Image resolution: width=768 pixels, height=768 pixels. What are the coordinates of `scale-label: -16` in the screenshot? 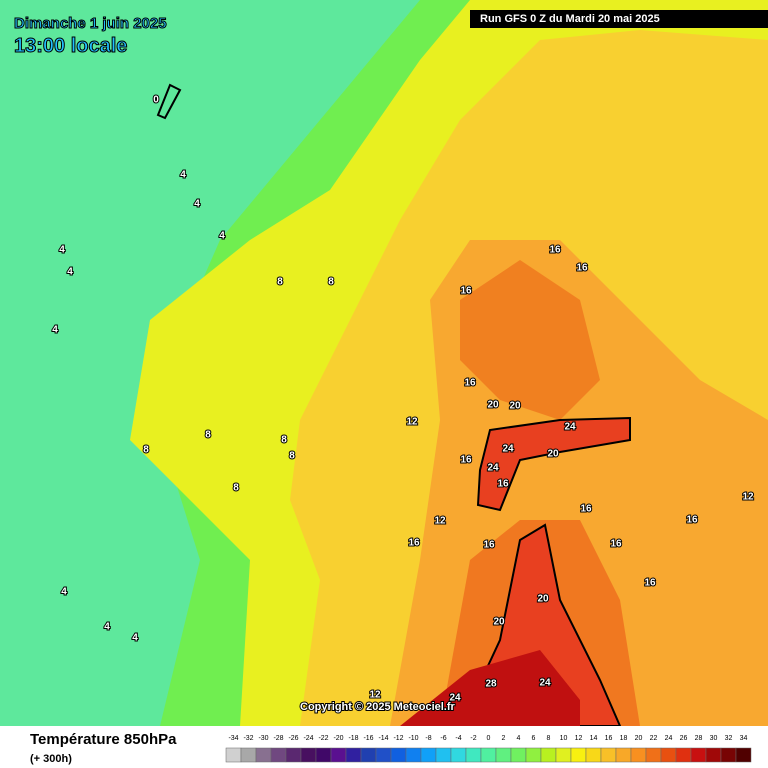 It's located at (368, 738).